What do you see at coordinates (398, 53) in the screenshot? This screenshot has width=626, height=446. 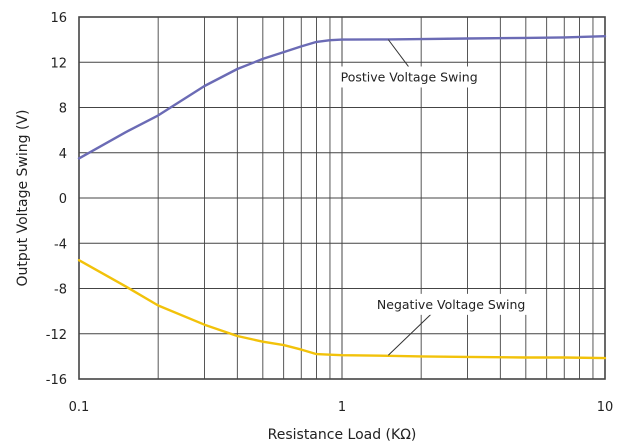 I see `annotation-leader-line` at bounding box center [398, 53].